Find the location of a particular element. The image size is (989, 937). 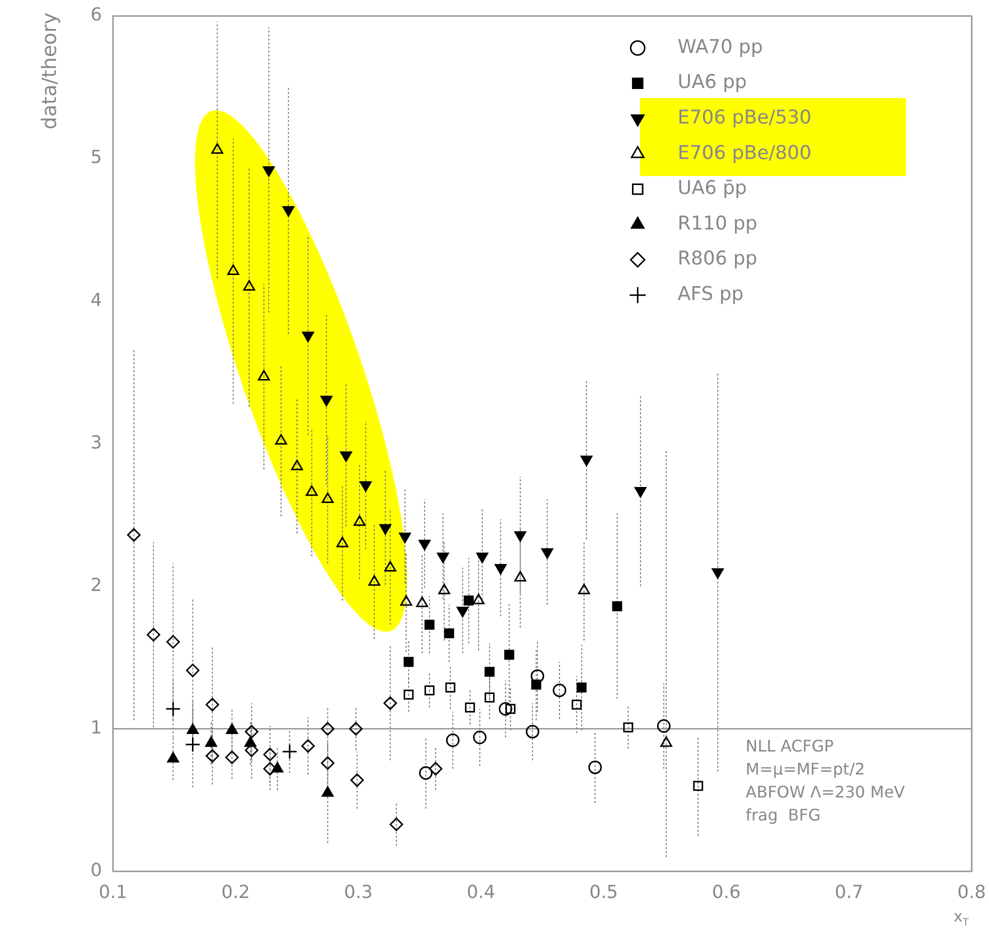

x-tick-label: 0.7 is located at coordinates (849, 892).